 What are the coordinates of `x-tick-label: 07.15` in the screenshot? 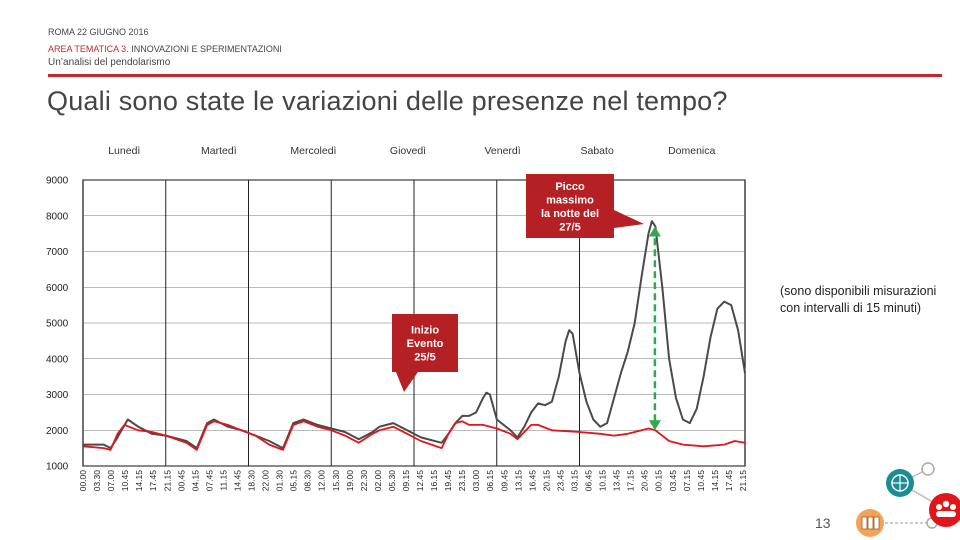 It's located at (687, 481).